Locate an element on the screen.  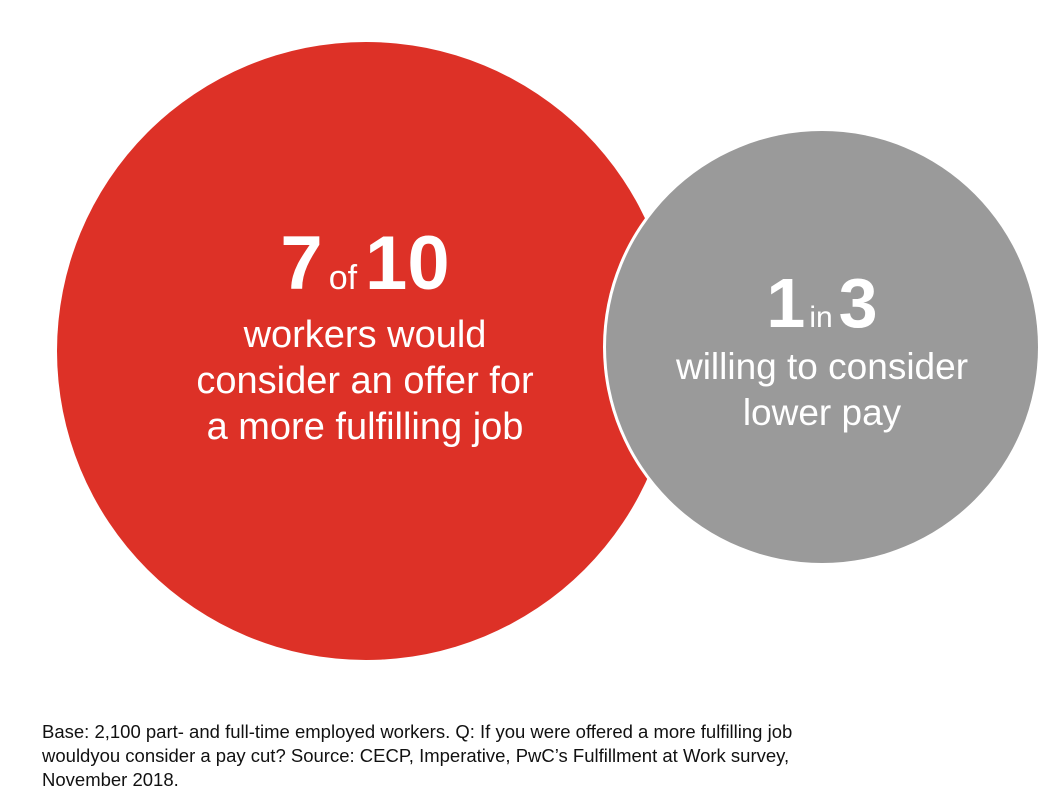
stat-connector: of is located at coordinates (343, 278).